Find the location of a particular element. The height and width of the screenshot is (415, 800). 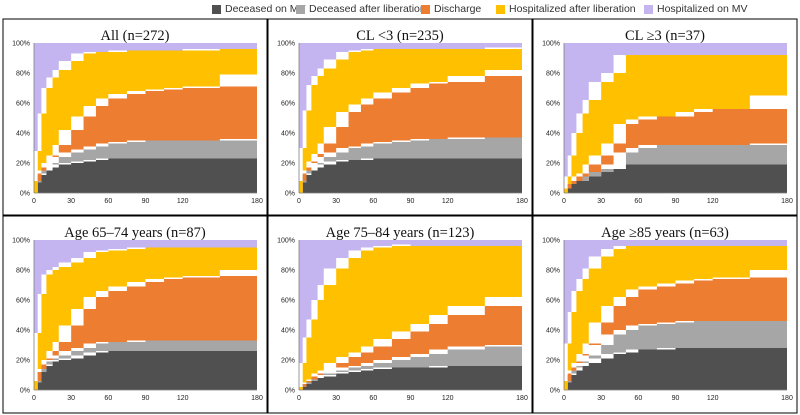

legend-item: Deceased on MV is located at coordinates (259, 9).